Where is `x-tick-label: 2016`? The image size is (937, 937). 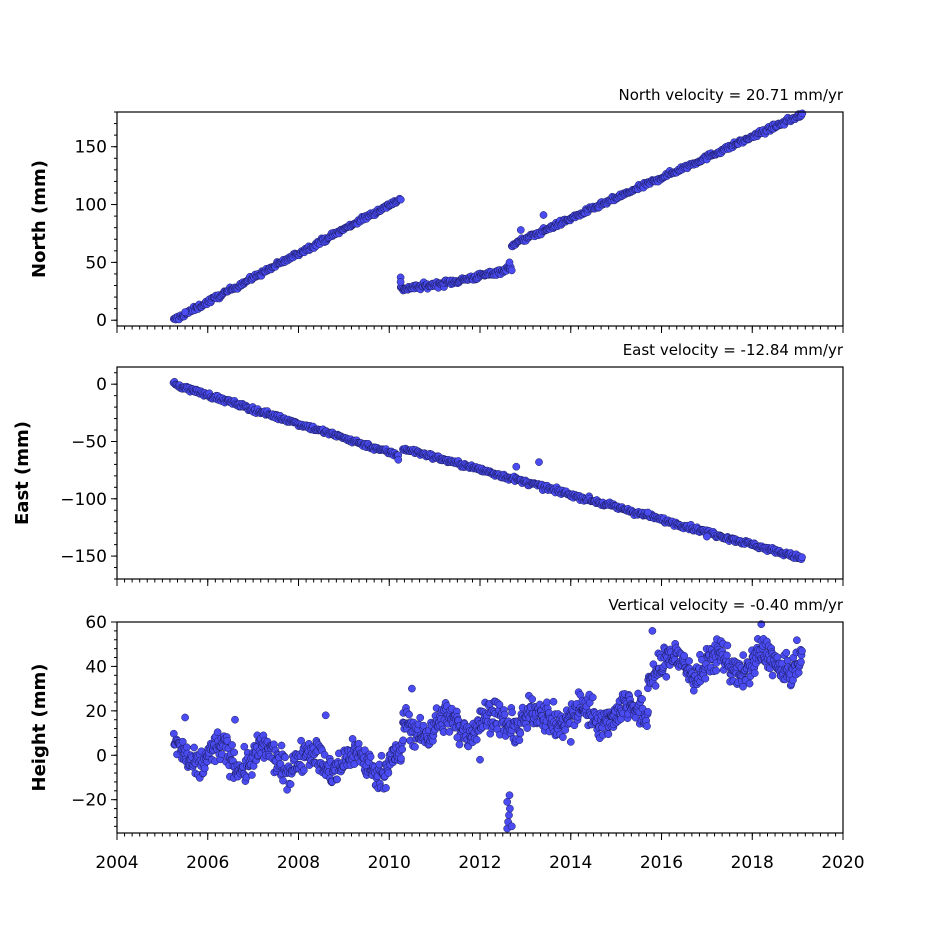
x-tick-label: 2016 is located at coordinates (661, 863).